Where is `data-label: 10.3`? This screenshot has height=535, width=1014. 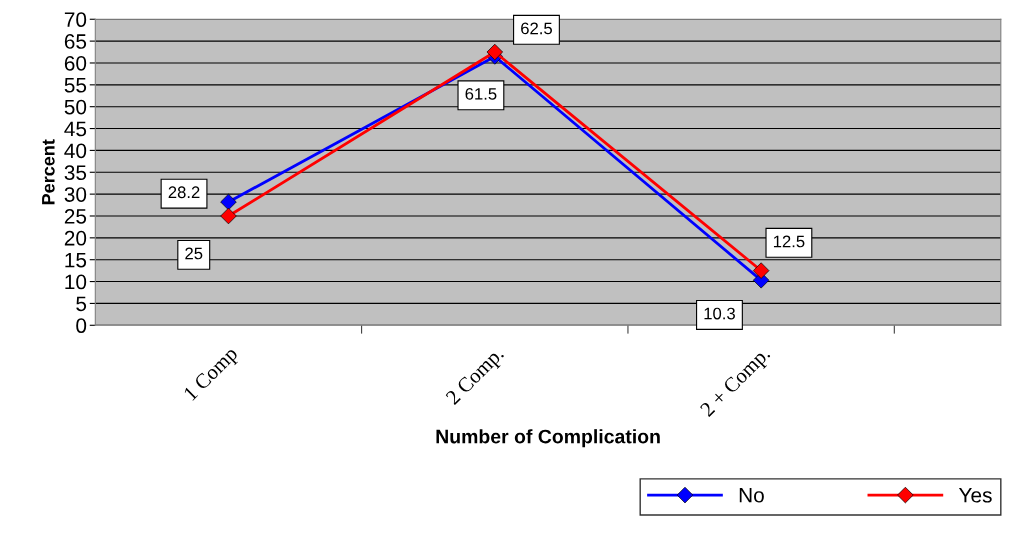
data-label: 10.3 is located at coordinates (719, 313).